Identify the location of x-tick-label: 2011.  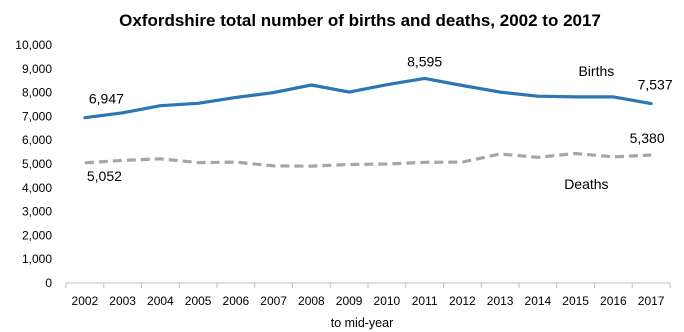
(425, 301).